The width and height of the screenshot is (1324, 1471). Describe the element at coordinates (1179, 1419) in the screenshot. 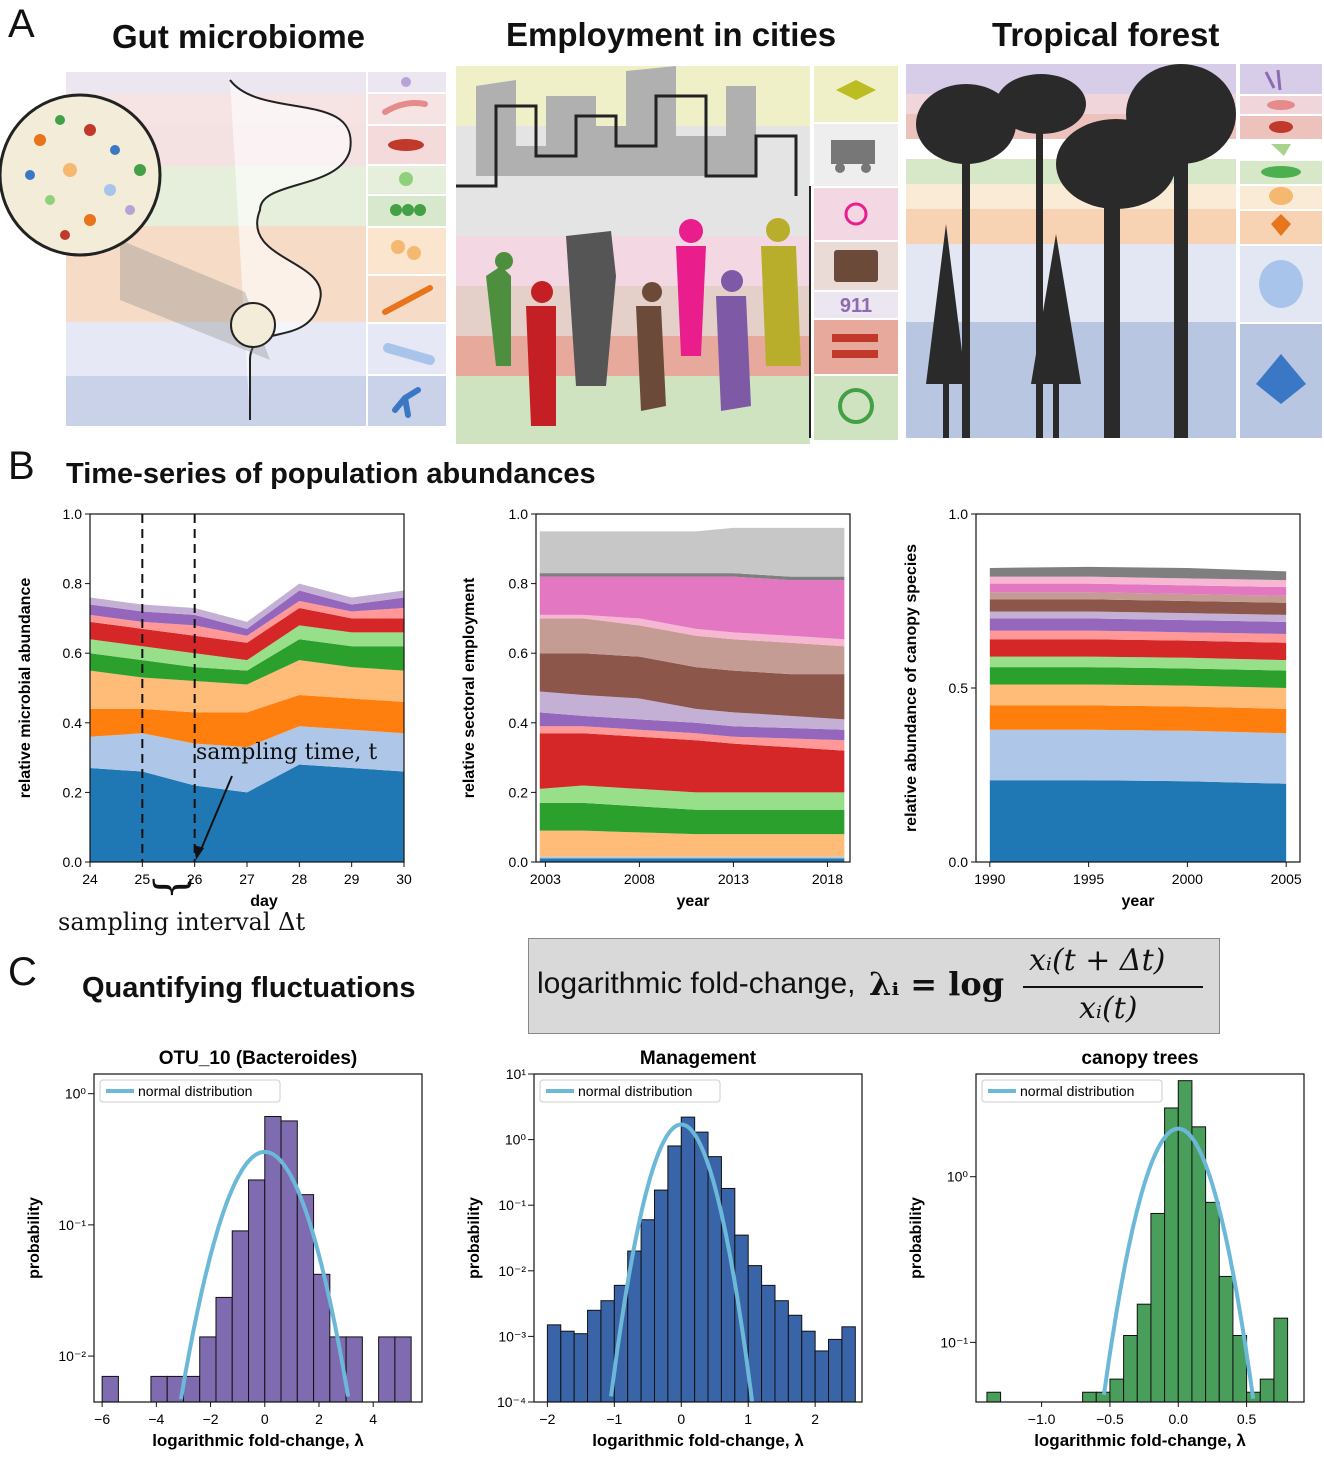

I see `x-tick-label: 0.0` at that location.